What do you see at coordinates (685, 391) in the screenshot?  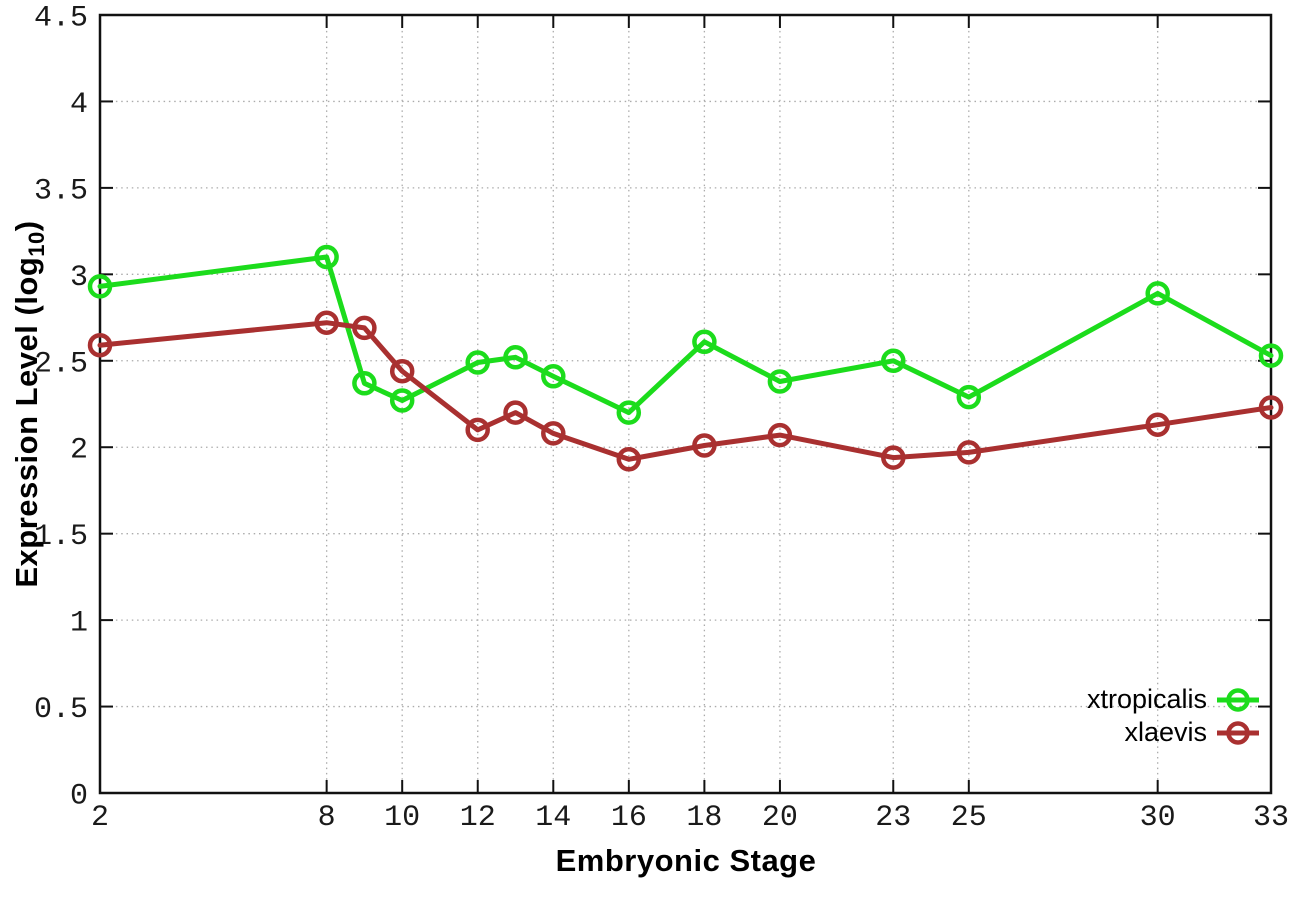 I see `series-line-xlaevis` at bounding box center [685, 391].